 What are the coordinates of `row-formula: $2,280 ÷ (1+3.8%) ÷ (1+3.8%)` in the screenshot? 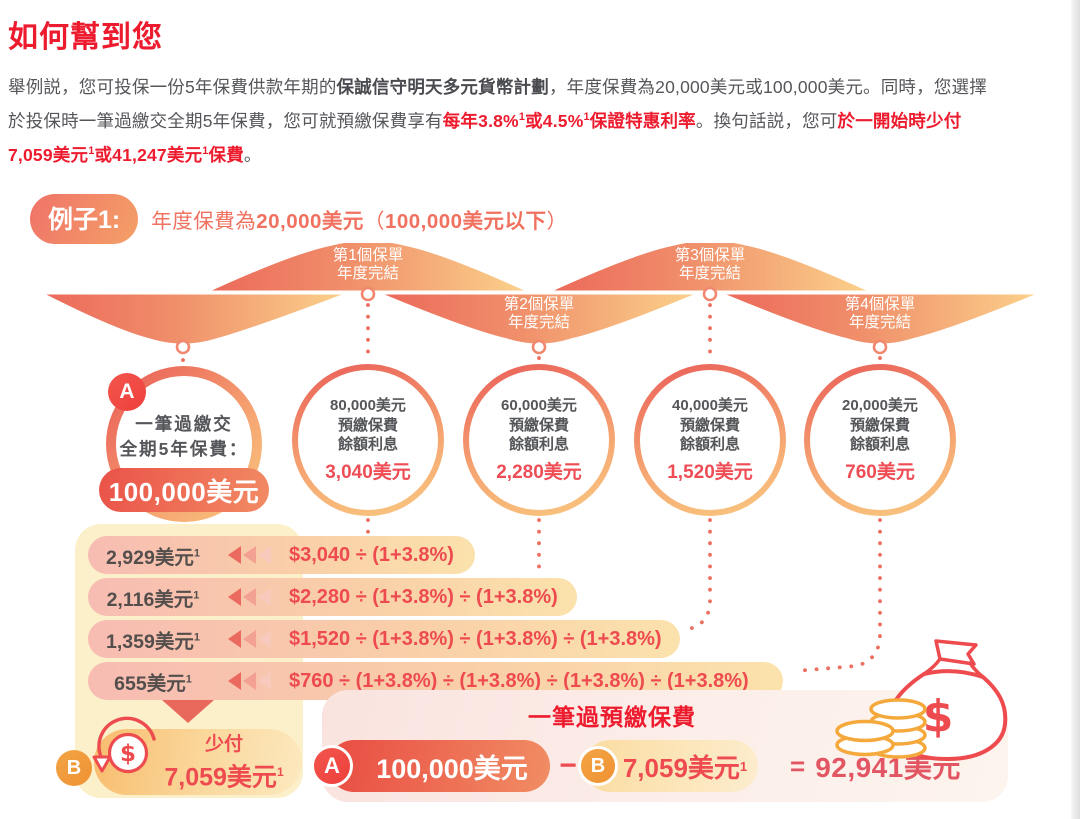 It's located at (423, 596).